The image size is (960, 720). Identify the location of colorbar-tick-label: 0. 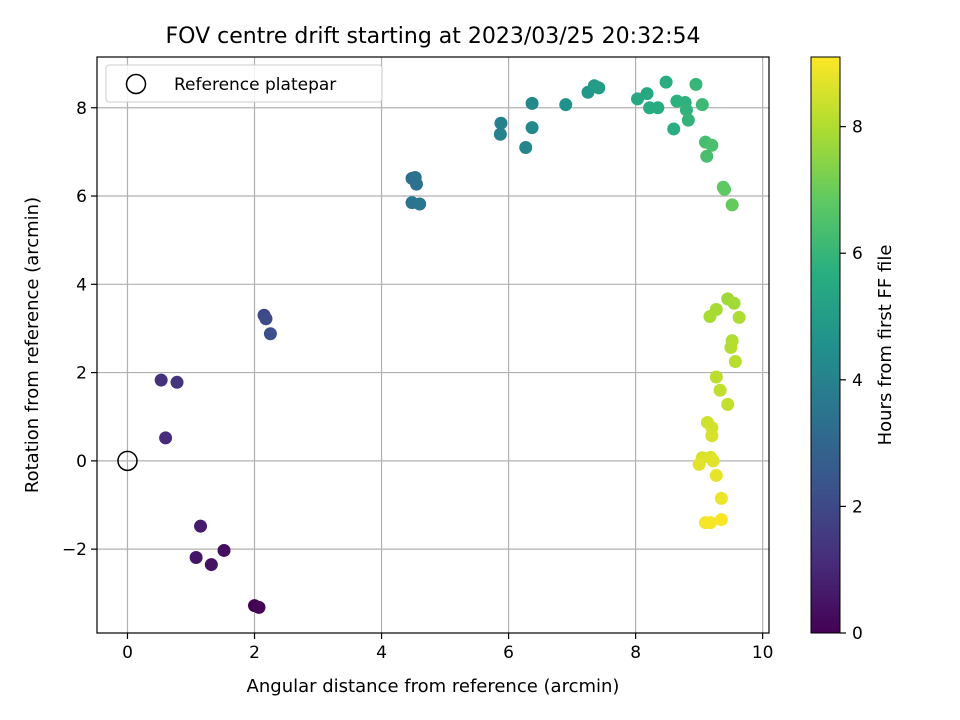
(857, 634).